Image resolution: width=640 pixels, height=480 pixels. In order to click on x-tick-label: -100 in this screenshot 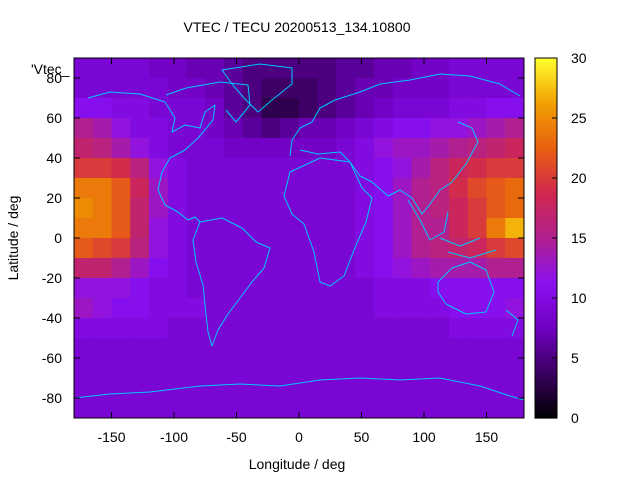, I will do `click(174, 437)`.